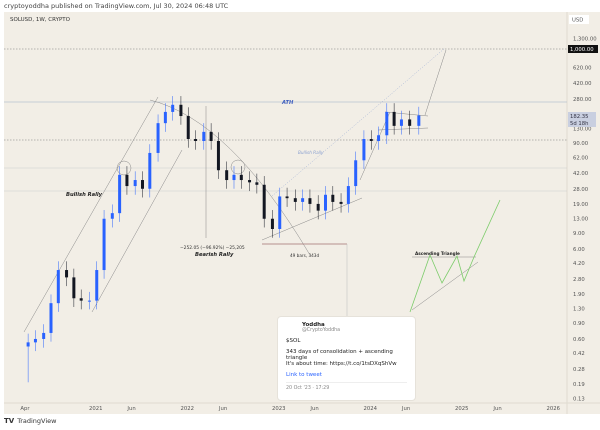  What do you see at coordinates (278, 409) in the screenshot?
I see `time-tick-label: 2023` at bounding box center [278, 409].